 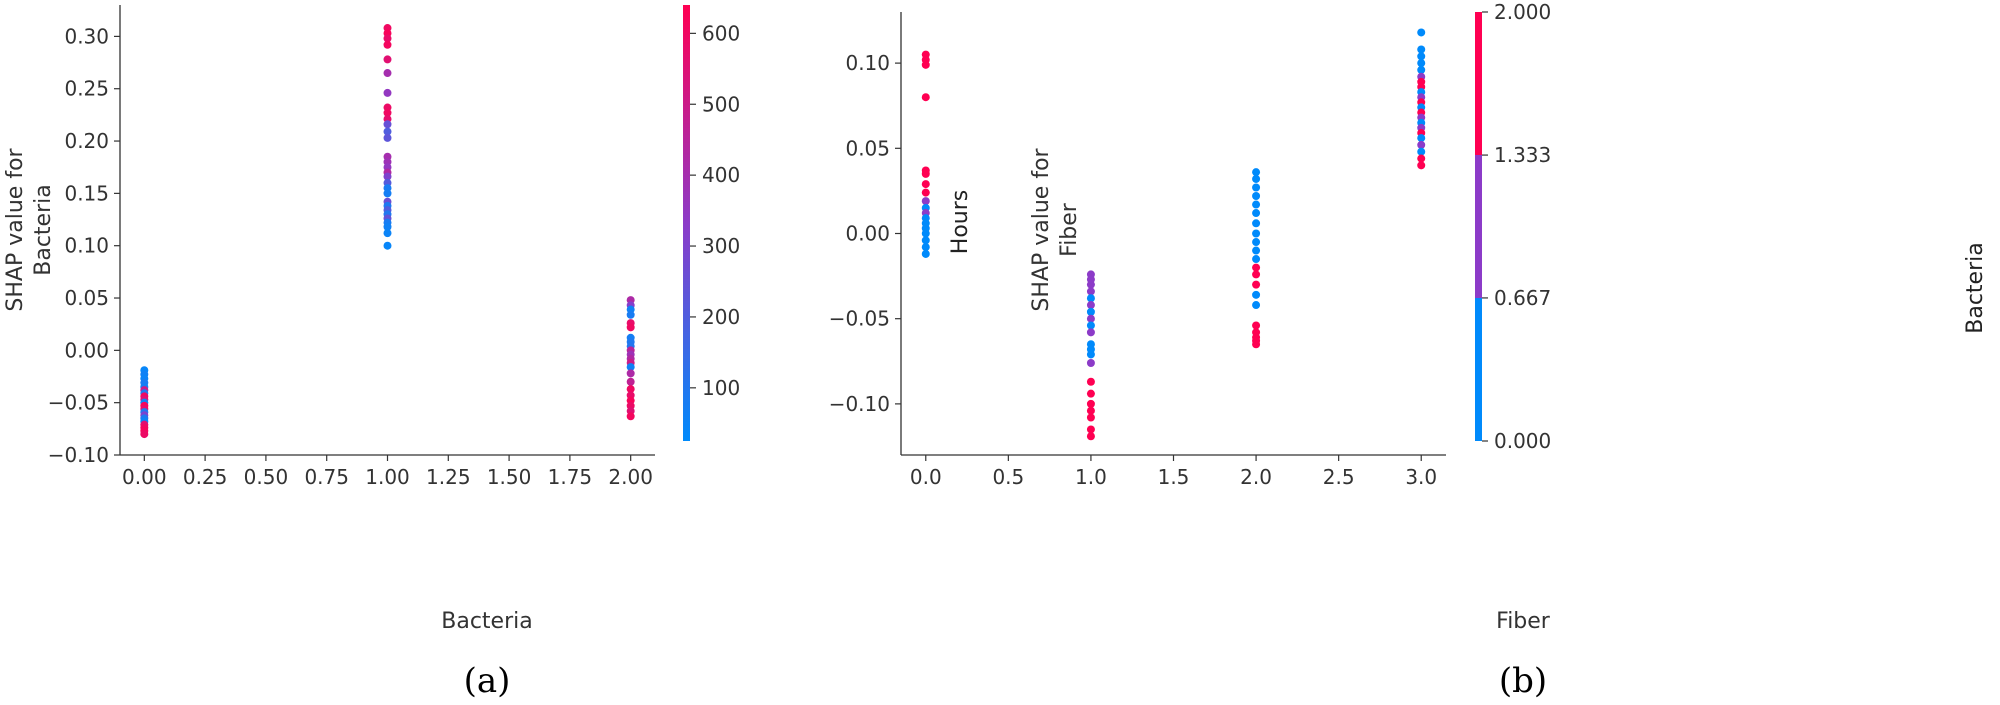 What do you see at coordinates (1256, 477) in the screenshot?
I see `panel-b-x-tick-label: 2.0` at bounding box center [1256, 477].